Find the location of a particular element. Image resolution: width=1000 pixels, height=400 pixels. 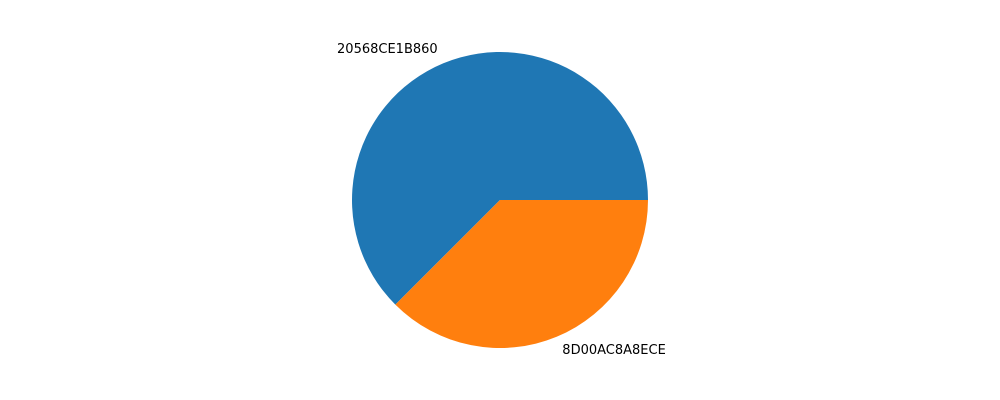

pie-label-1: 20568CE1B860 is located at coordinates (387, 49).